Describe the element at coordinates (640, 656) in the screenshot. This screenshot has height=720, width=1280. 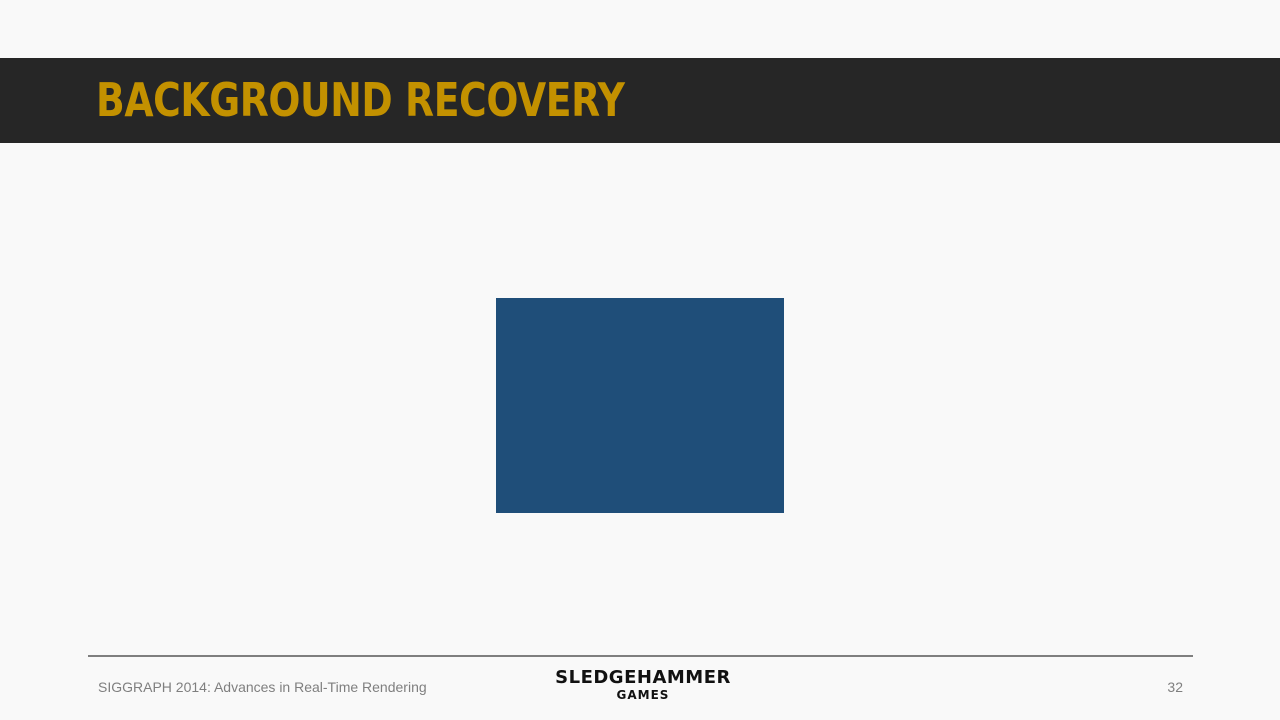
I see `footer-divider` at that location.